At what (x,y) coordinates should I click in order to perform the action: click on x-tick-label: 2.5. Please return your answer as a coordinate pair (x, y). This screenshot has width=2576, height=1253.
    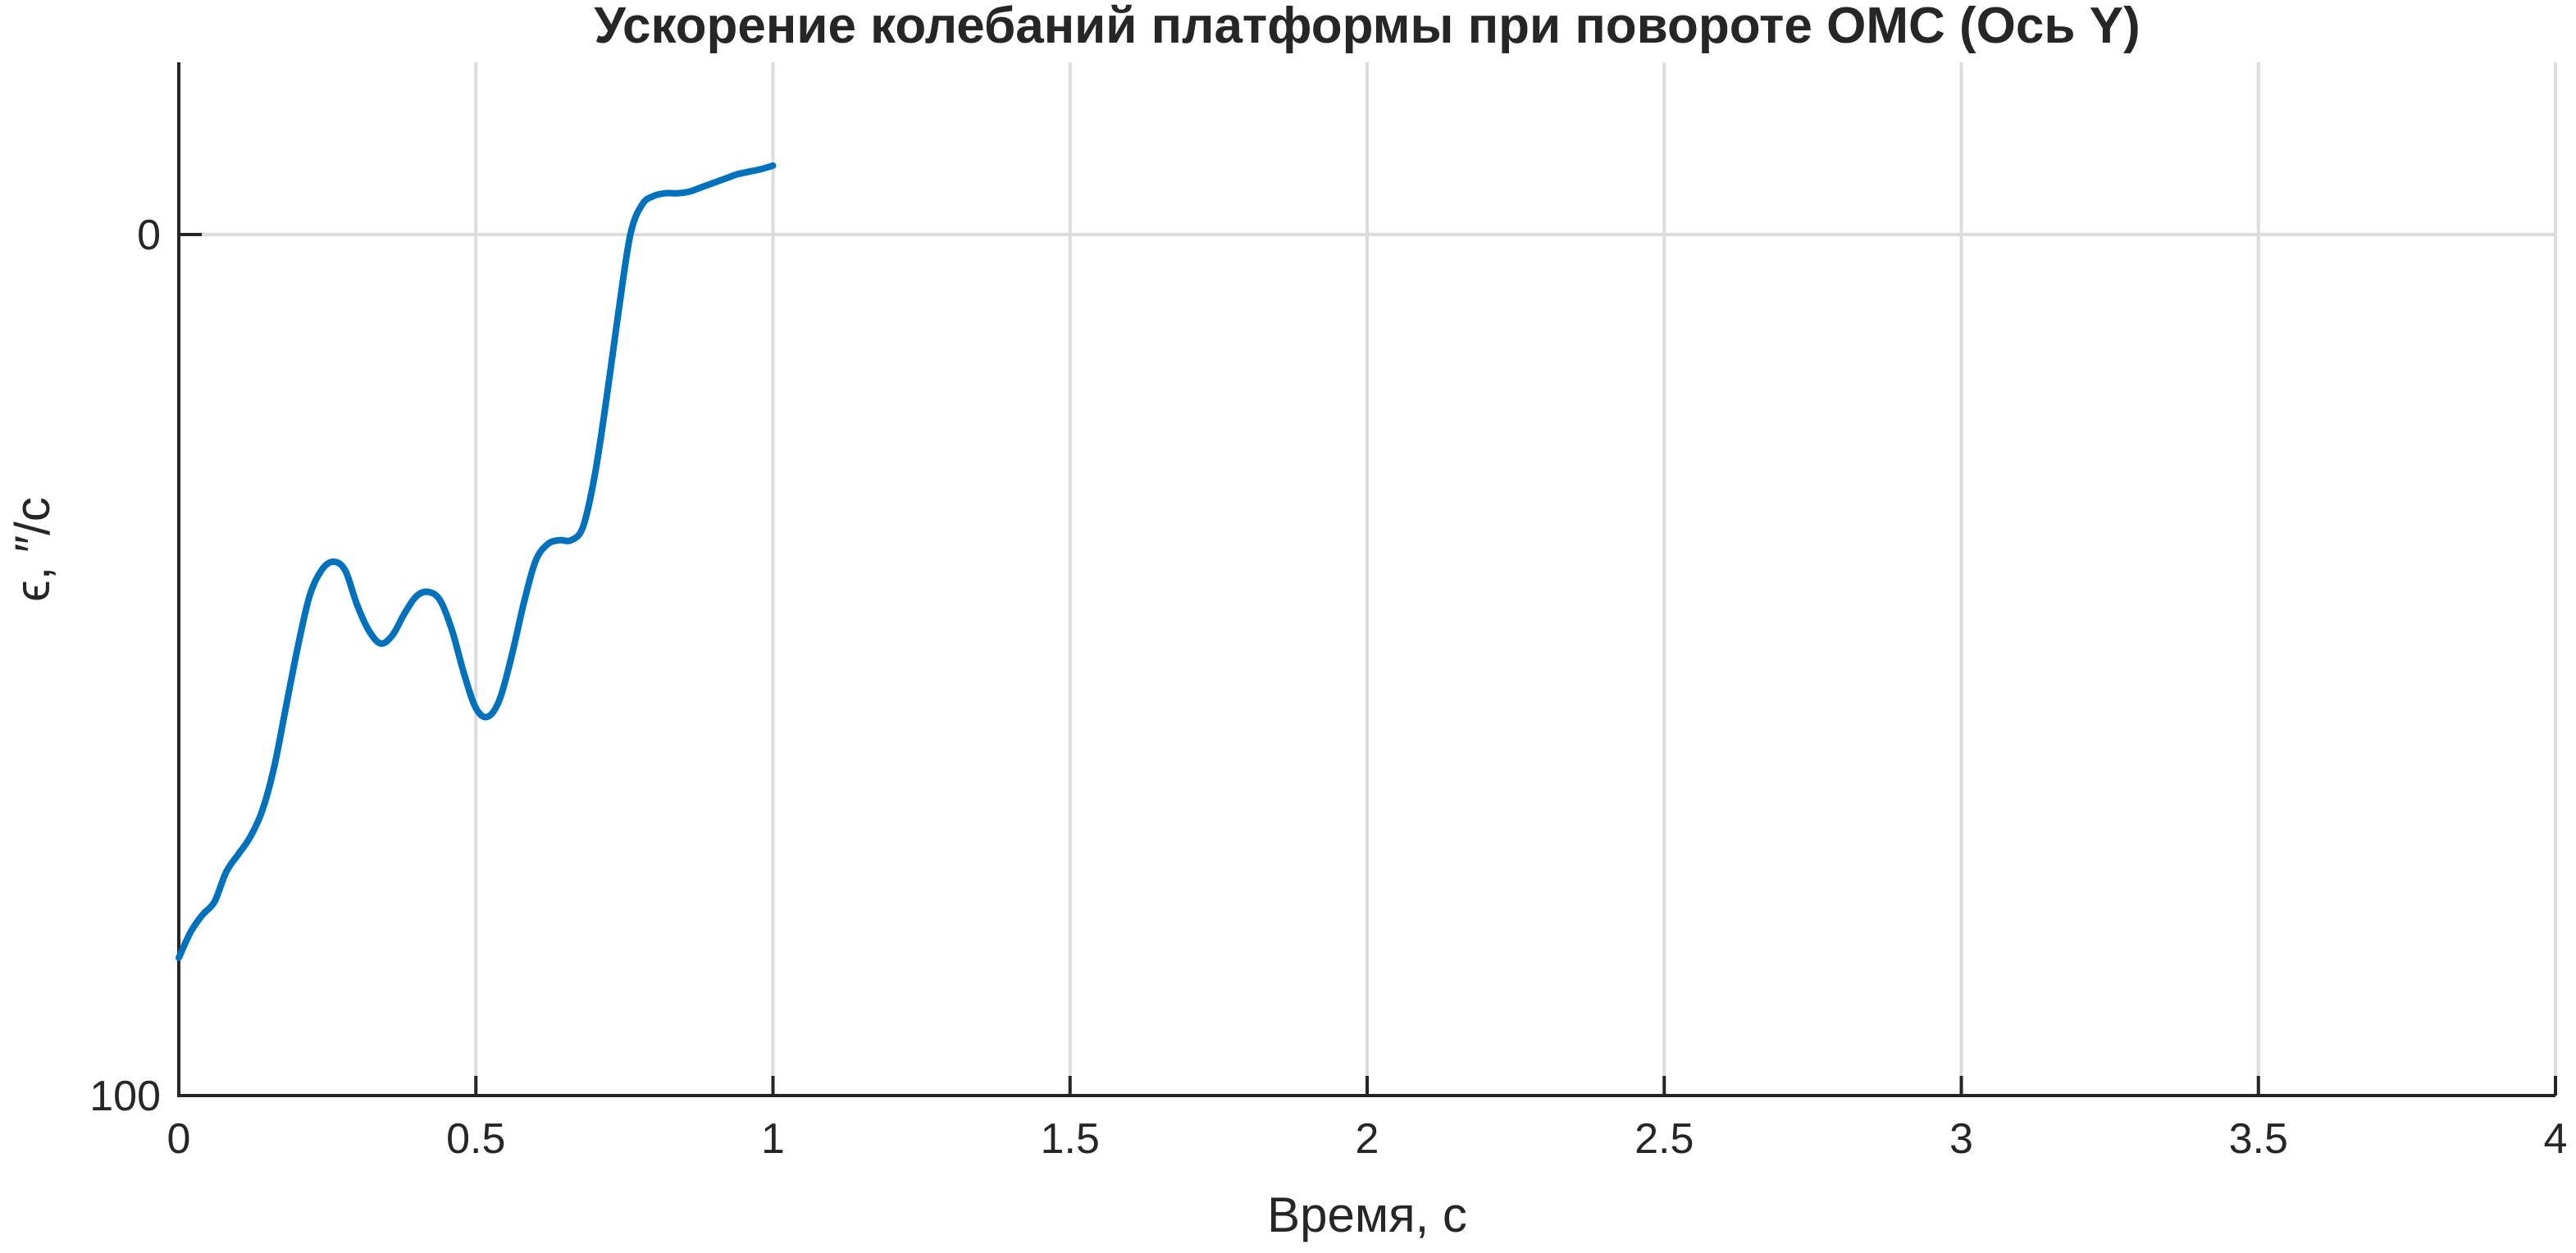
    Looking at the image, I should click on (1664, 1139).